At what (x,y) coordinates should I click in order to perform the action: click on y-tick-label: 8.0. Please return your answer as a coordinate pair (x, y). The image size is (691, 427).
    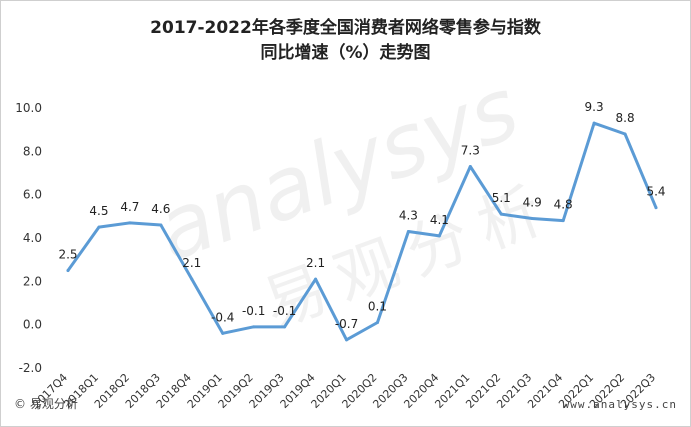
    Looking at the image, I should click on (32, 151).